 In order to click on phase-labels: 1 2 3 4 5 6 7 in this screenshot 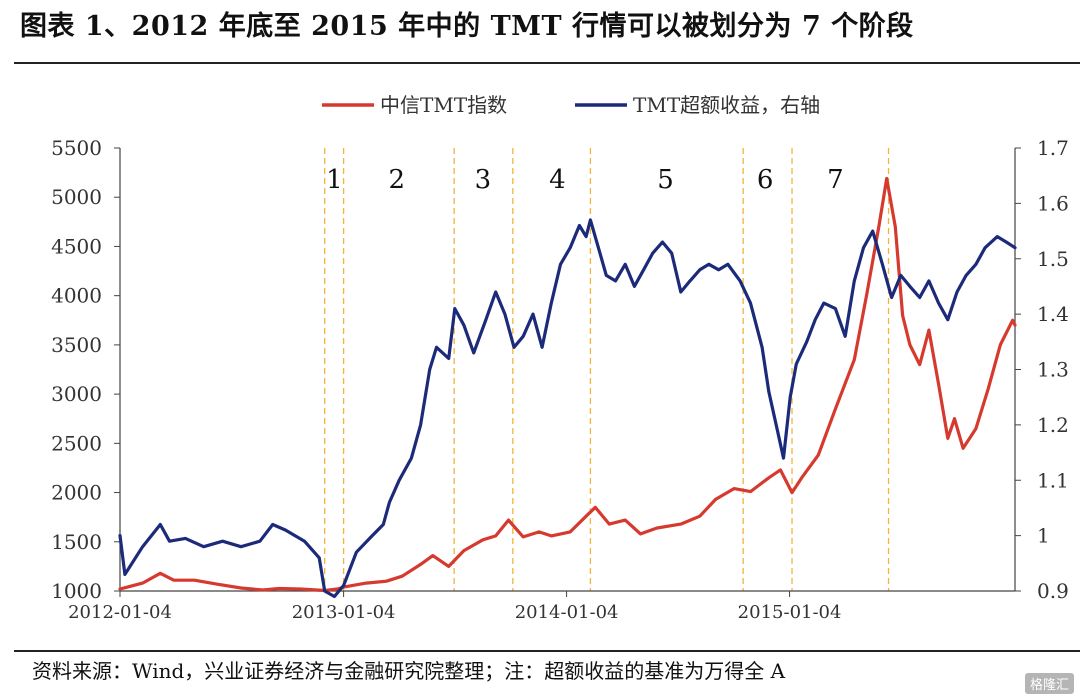, I will do `click(585, 180)`.